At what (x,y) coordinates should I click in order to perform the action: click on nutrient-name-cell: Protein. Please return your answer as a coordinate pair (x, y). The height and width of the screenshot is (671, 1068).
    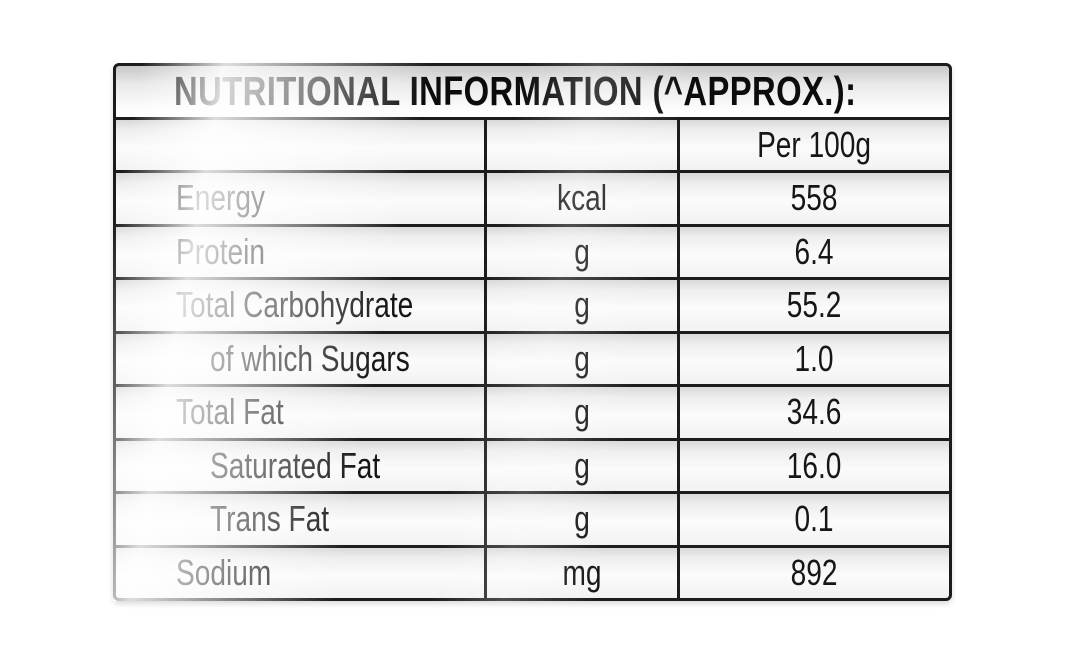
    Looking at the image, I should click on (300, 251).